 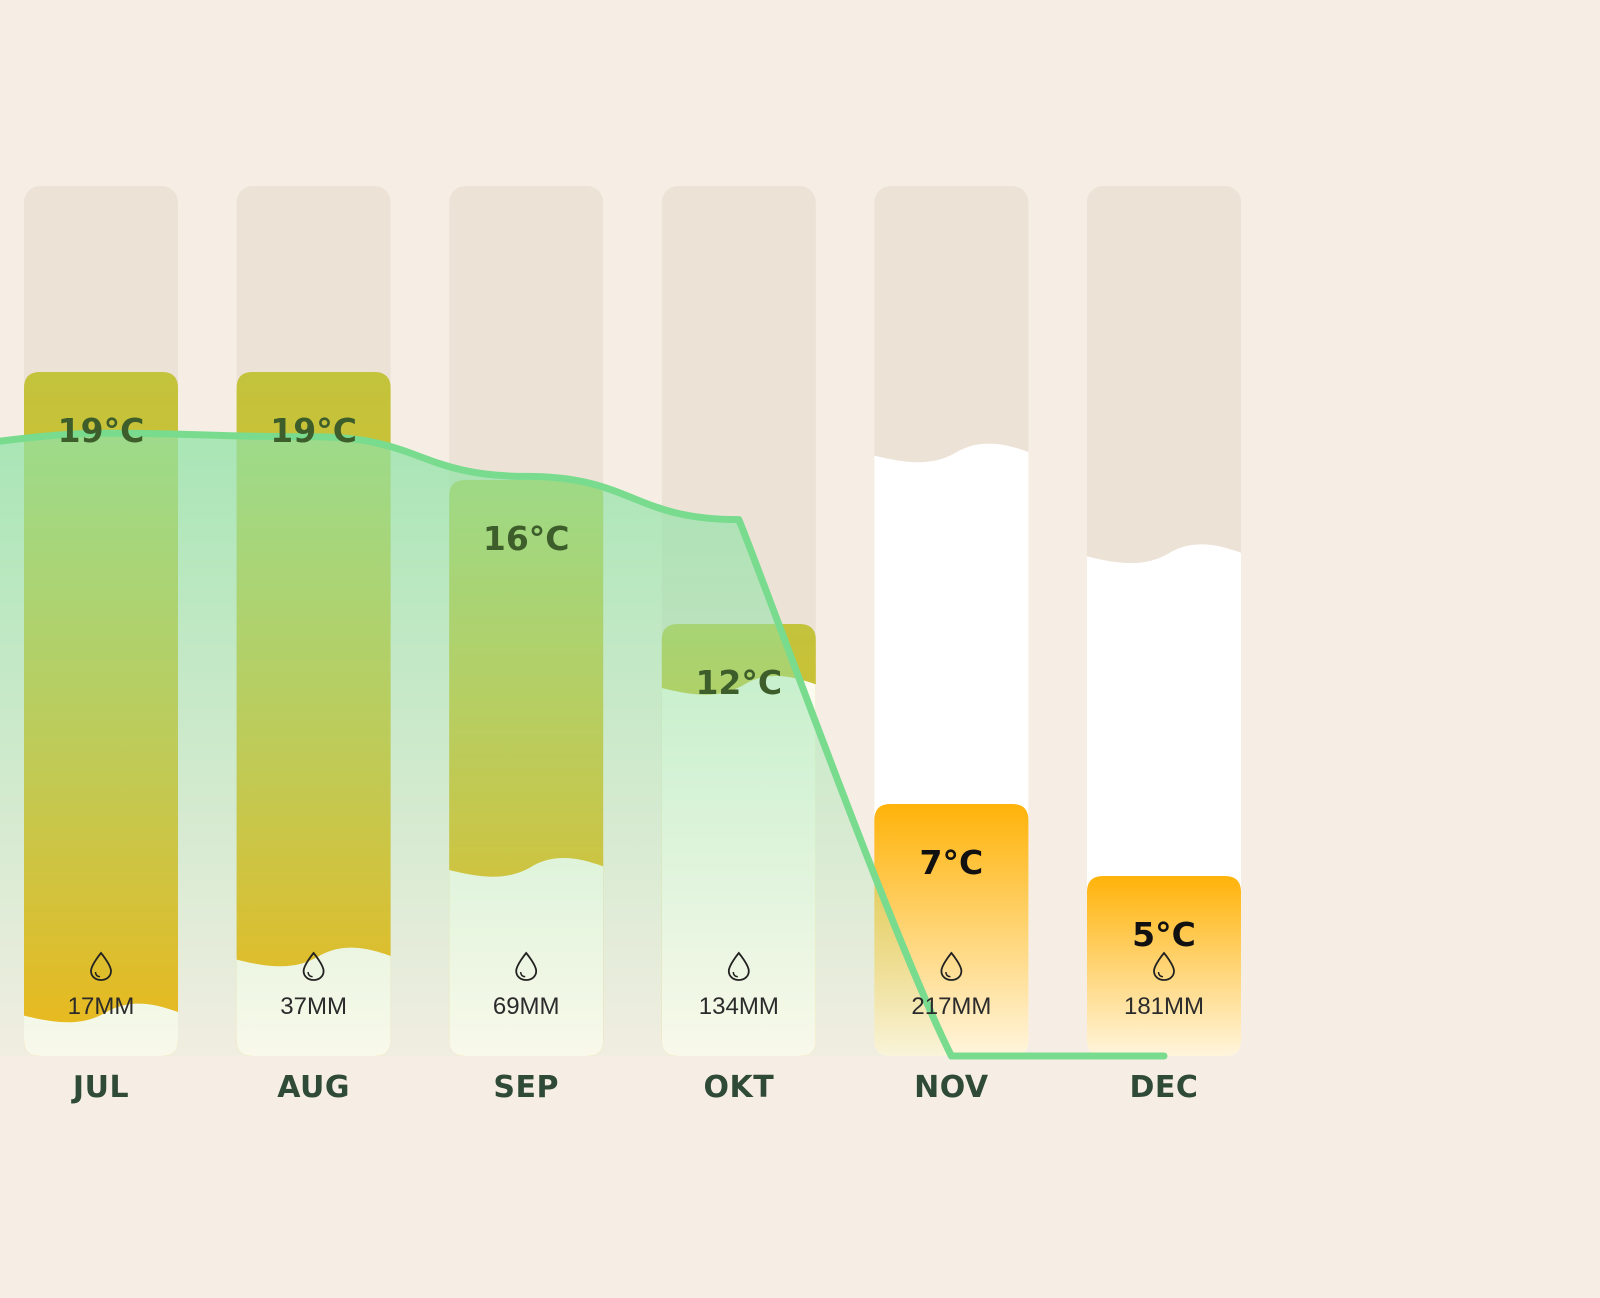 I want to click on temperature-bar-front, so click(x=1164, y=966).